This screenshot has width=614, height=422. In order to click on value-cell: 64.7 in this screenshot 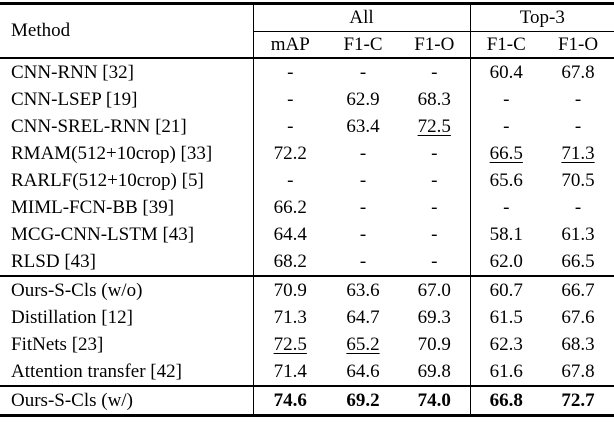, I will do `click(363, 317)`.